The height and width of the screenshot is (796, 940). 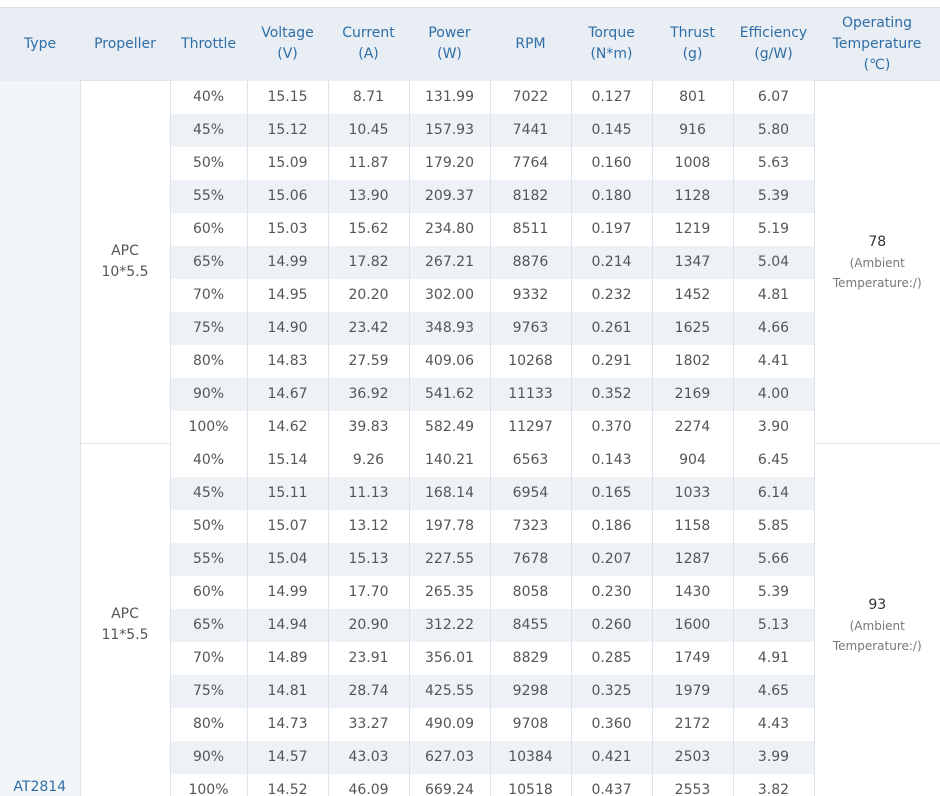 I want to click on temperature-note: (Ambient Temperature:/), so click(x=877, y=636).